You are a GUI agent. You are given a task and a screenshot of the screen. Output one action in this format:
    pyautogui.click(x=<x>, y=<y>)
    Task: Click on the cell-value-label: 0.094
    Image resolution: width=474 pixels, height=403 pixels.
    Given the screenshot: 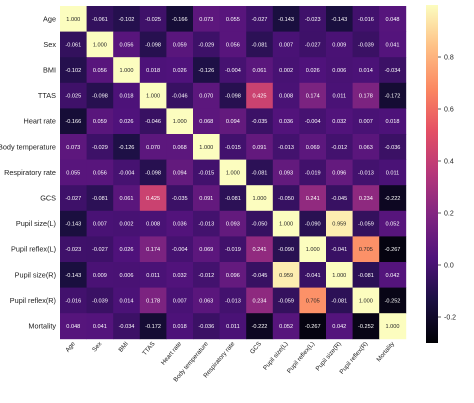 What is the action you would take?
    pyautogui.click(x=233, y=122)
    